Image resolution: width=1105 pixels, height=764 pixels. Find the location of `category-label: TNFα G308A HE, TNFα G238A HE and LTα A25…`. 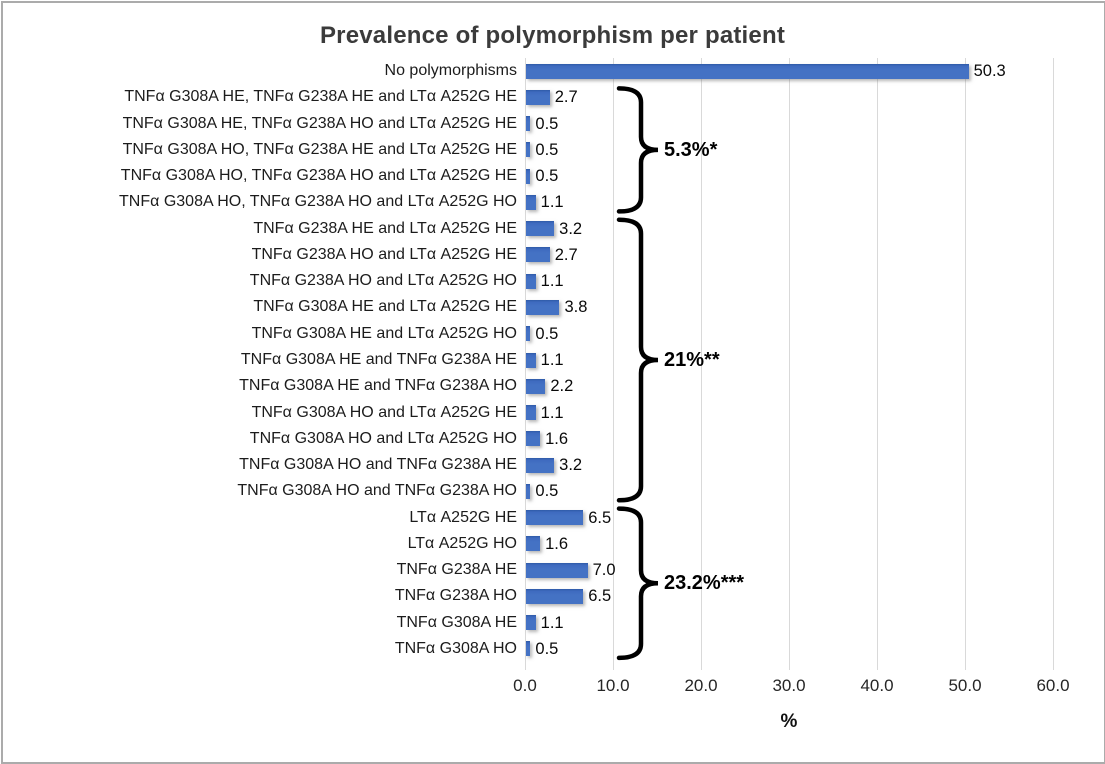

category-label: TNFα G308A HE, TNFα G238A HE and LTα A25… is located at coordinates (320, 97).